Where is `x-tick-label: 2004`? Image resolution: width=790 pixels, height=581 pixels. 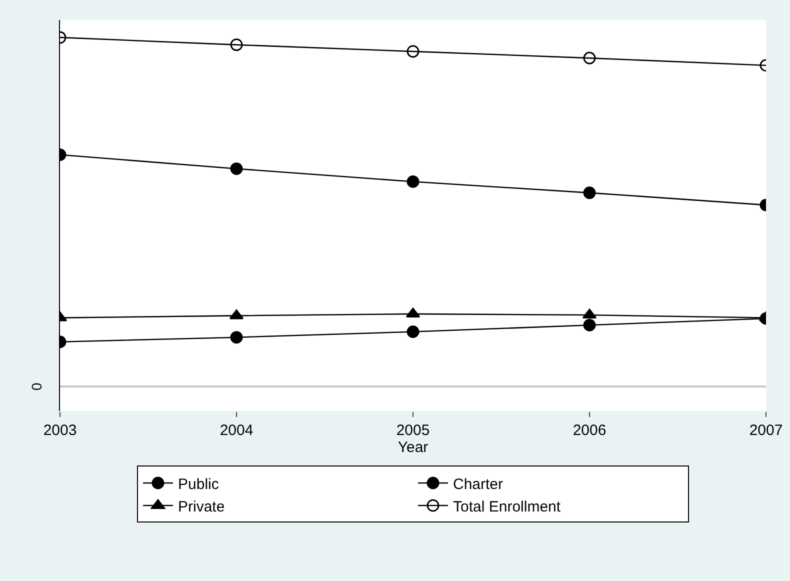
x-tick-label: 2004 is located at coordinates (237, 430).